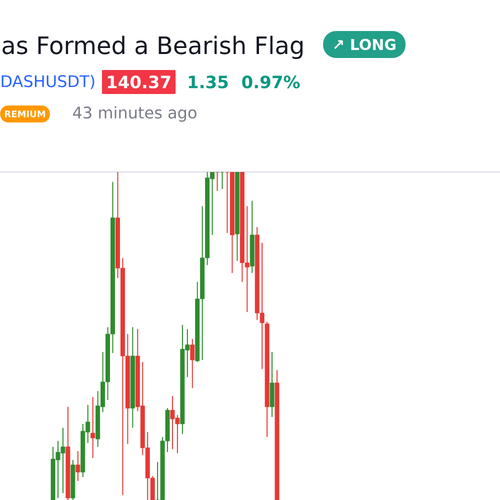 The image size is (500, 500). Describe the element at coordinates (25, 114) in the screenshot. I see `text: REMIUM` at that location.